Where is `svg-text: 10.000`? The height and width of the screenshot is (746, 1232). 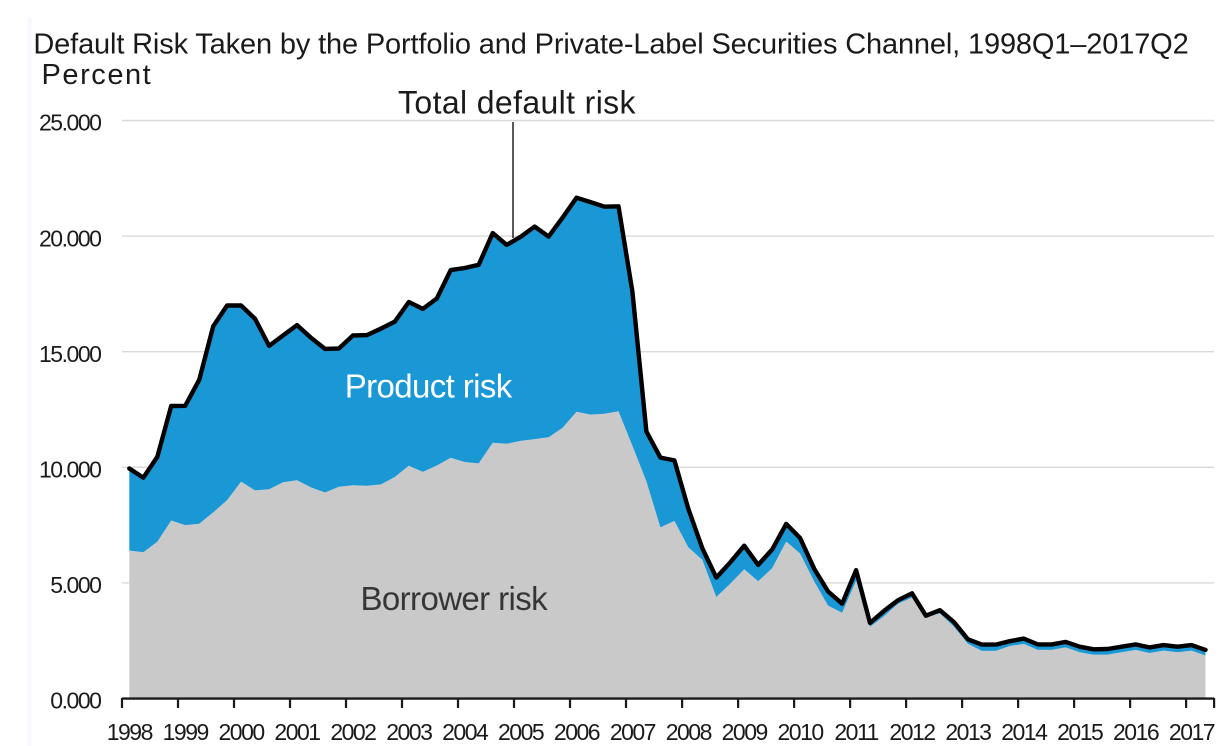
svg-text: 10.000 is located at coordinates (70, 470).